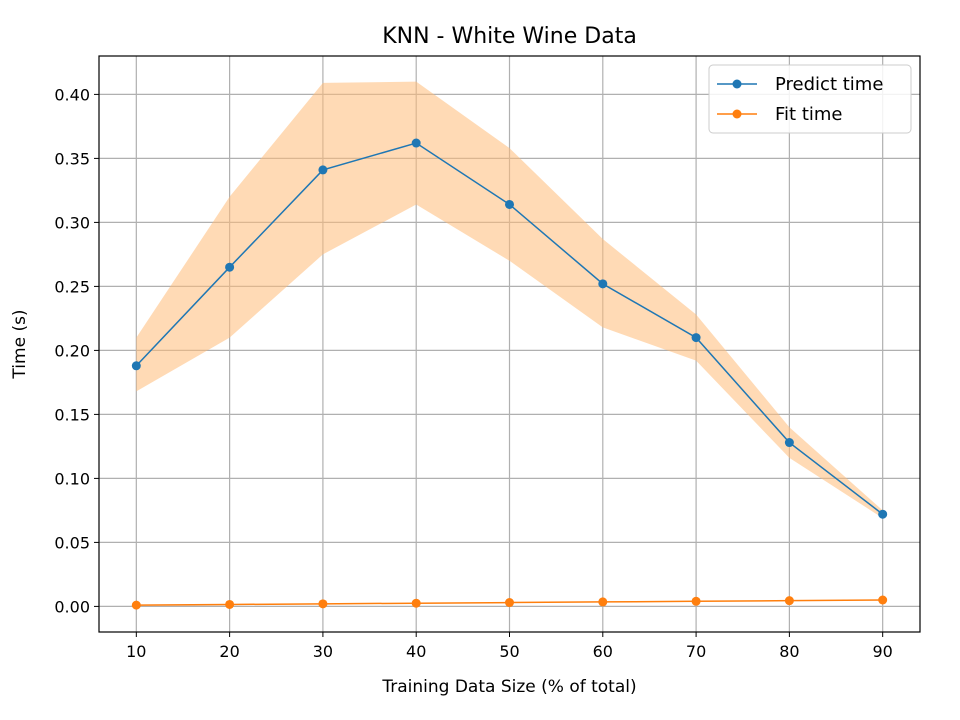  What do you see at coordinates (20, 344) in the screenshot?
I see `y-axis-label: Time (s)` at bounding box center [20, 344].